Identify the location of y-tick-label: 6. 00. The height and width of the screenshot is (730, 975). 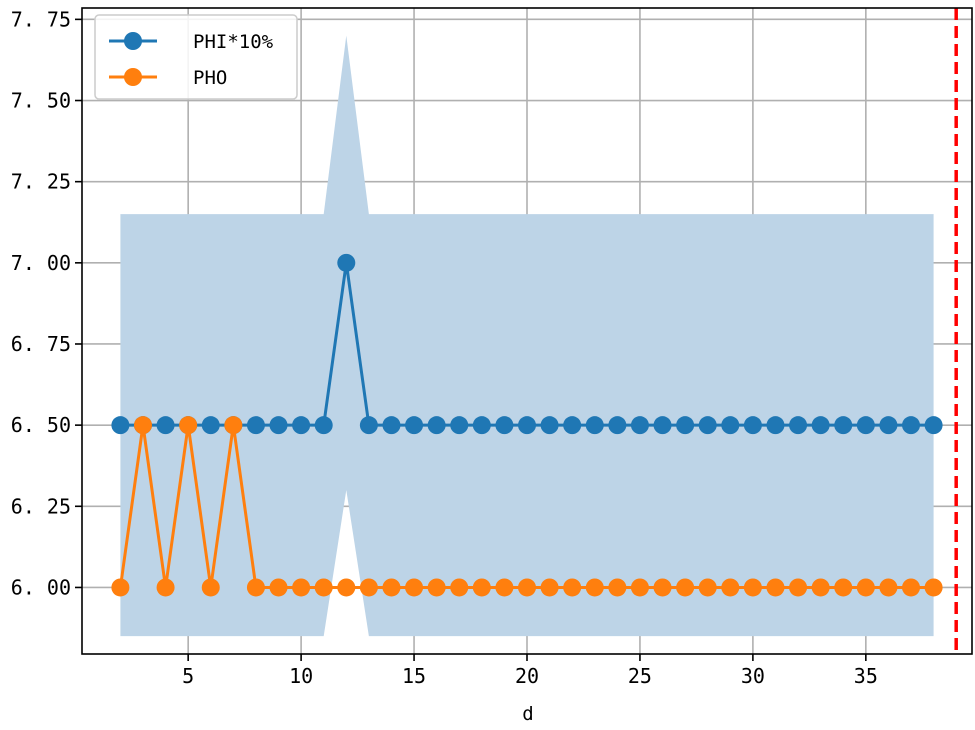
(41, 587).